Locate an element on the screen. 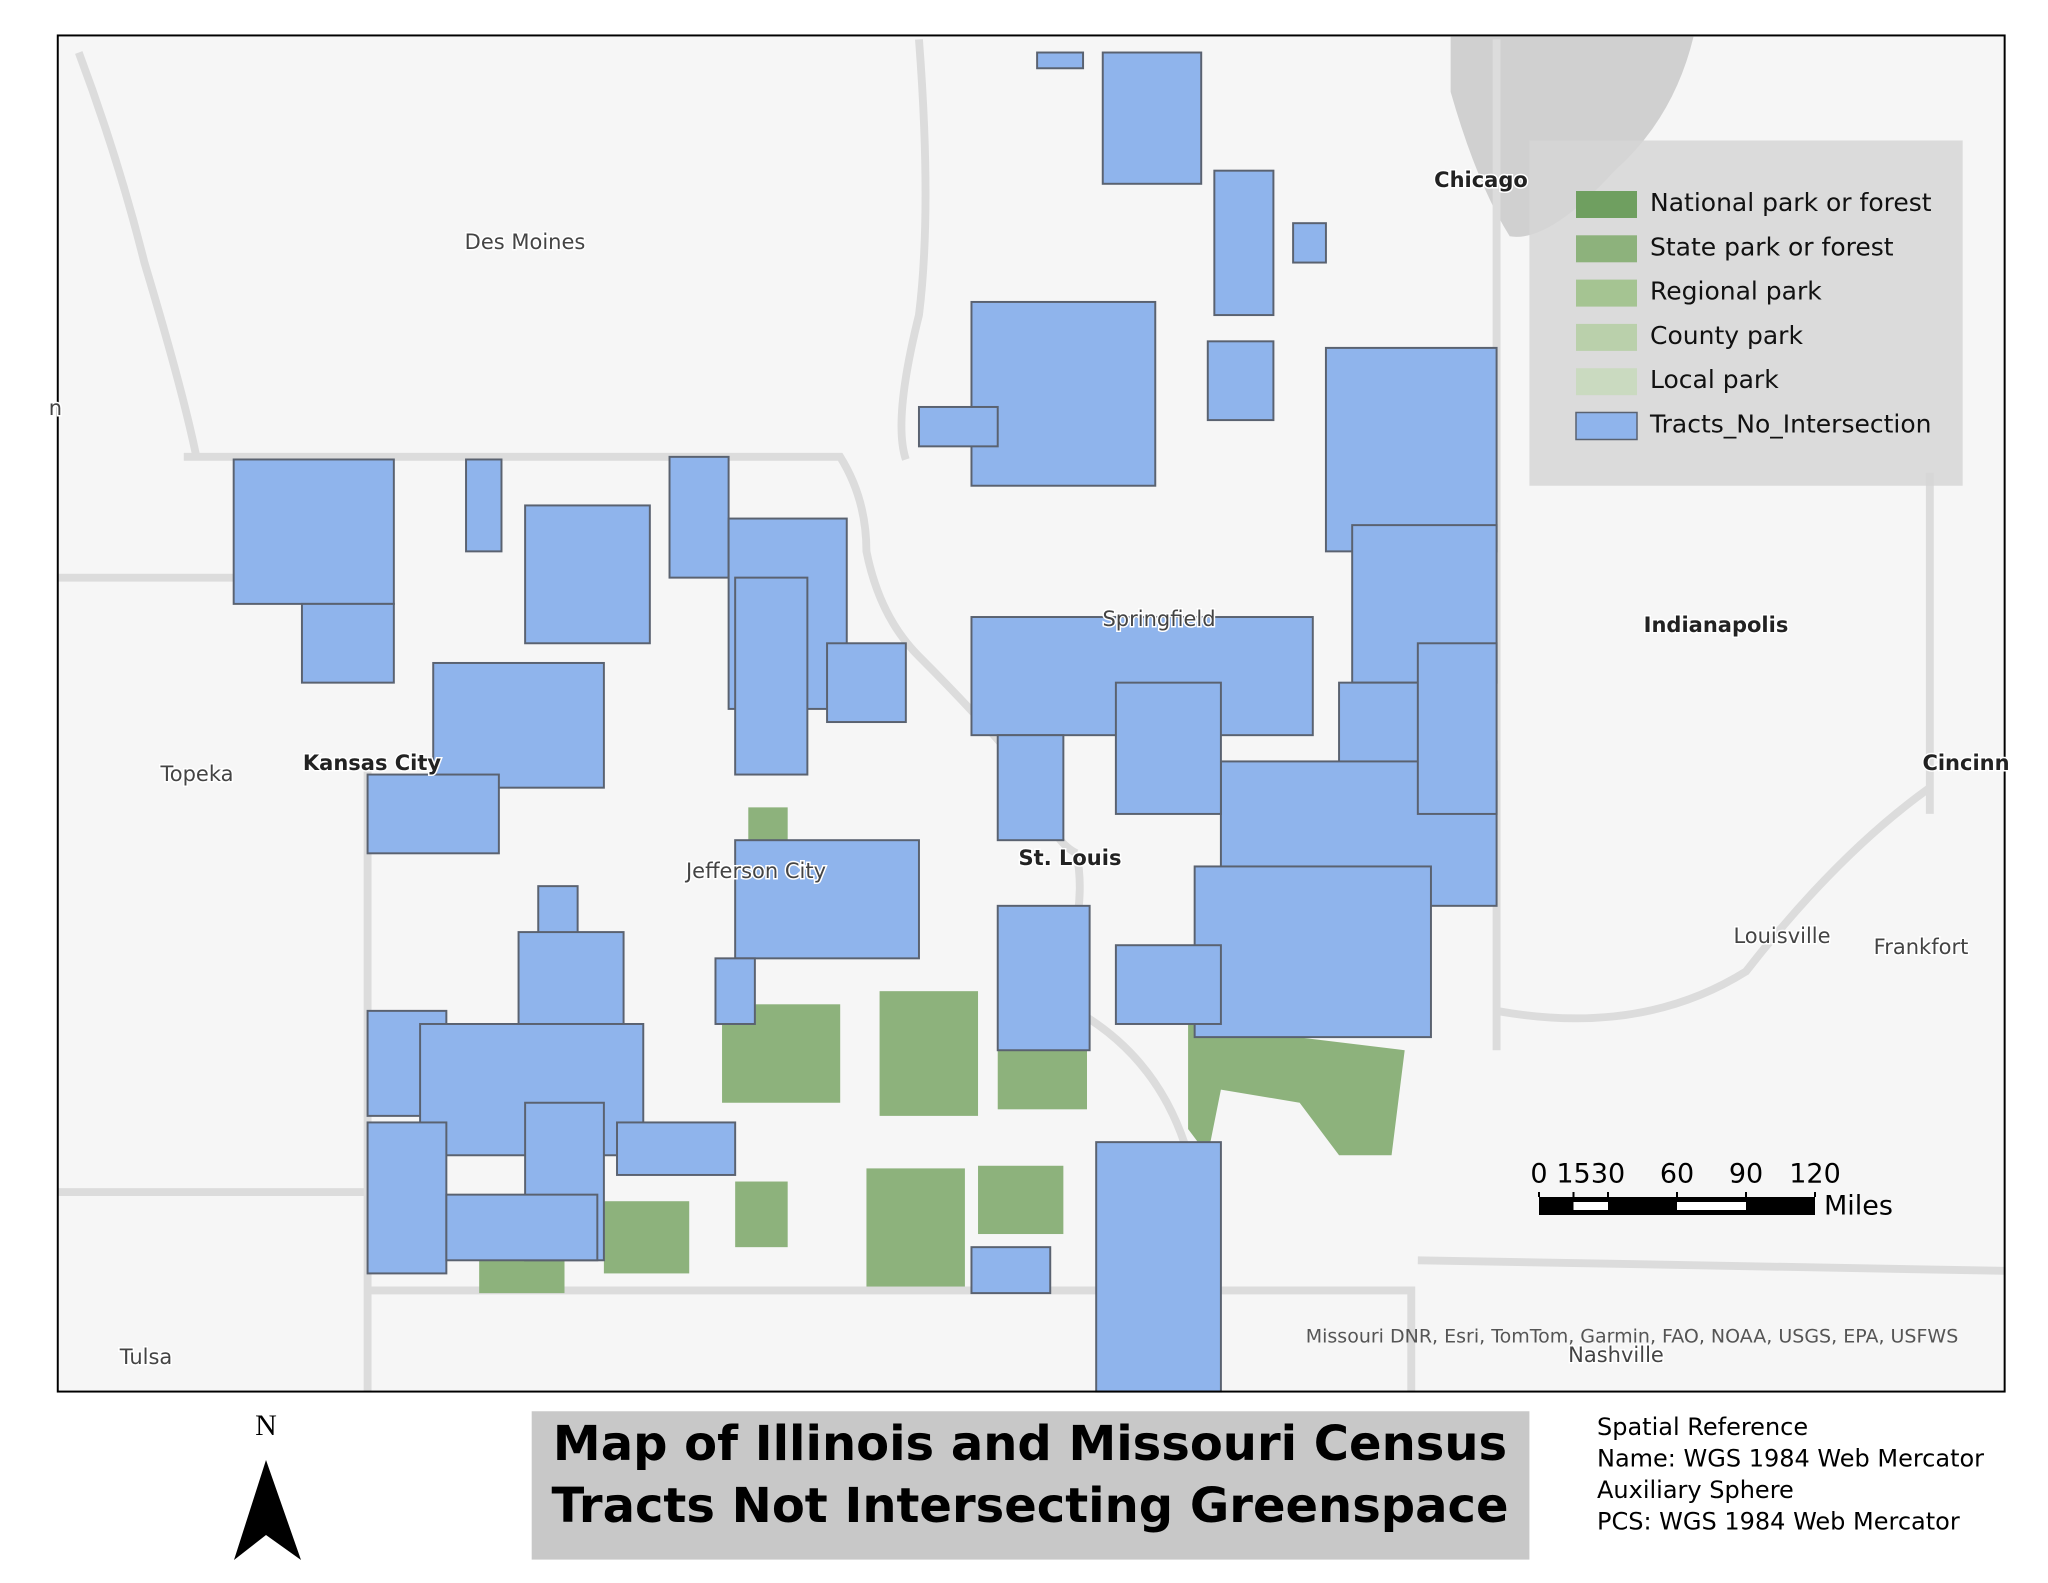  city-label: Springfield is located at coordinates (1158, 619).